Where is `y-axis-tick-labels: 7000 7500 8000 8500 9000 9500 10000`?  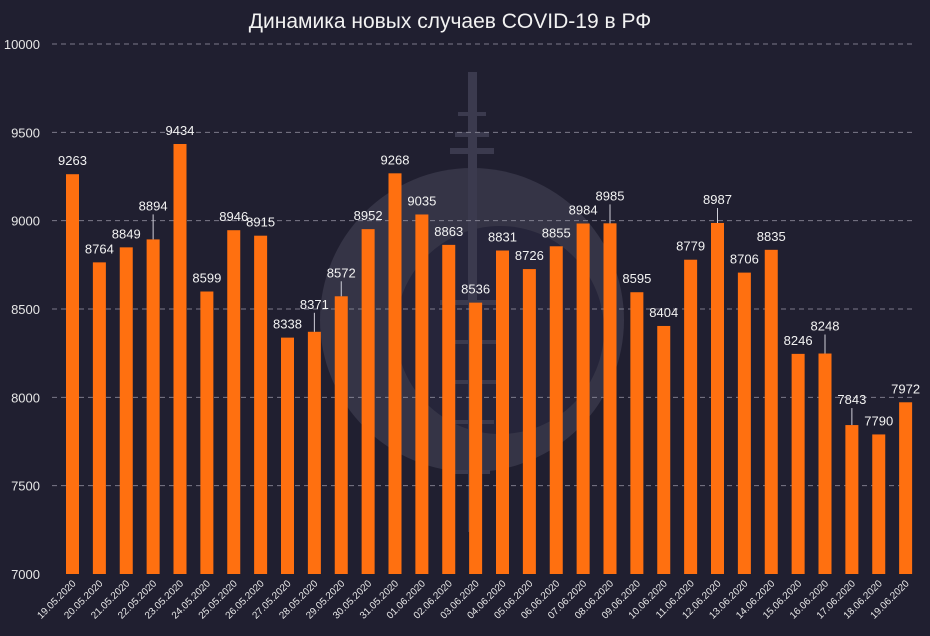 y-axis-tick-labels: 7000 7500 8000 8500 9000 9500 10000 is located at coordinates (22, 309).